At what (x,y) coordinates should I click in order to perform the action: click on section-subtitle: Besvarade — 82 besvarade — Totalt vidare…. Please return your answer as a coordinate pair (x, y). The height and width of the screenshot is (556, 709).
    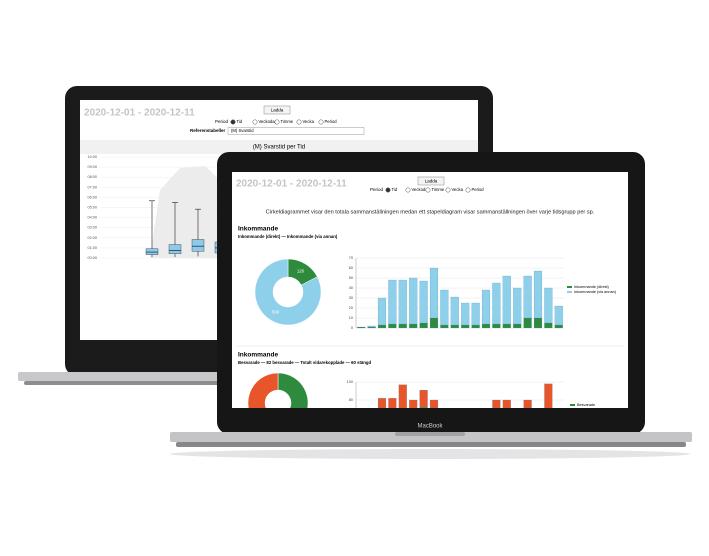
    Looking at the image, I should click on (305, 362).